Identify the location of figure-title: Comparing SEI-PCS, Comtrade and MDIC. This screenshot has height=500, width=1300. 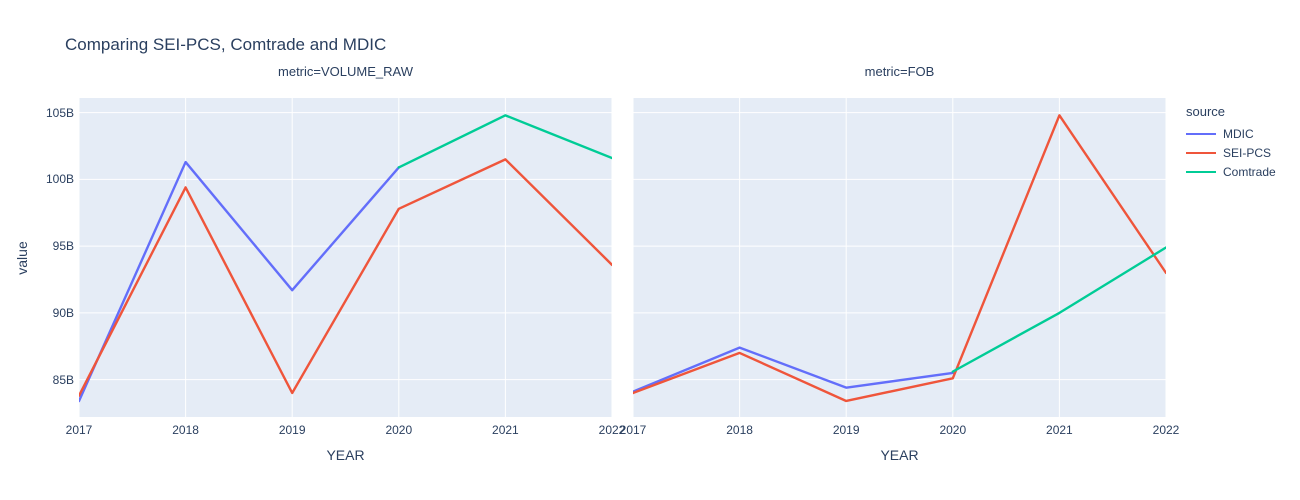
(226, 44).